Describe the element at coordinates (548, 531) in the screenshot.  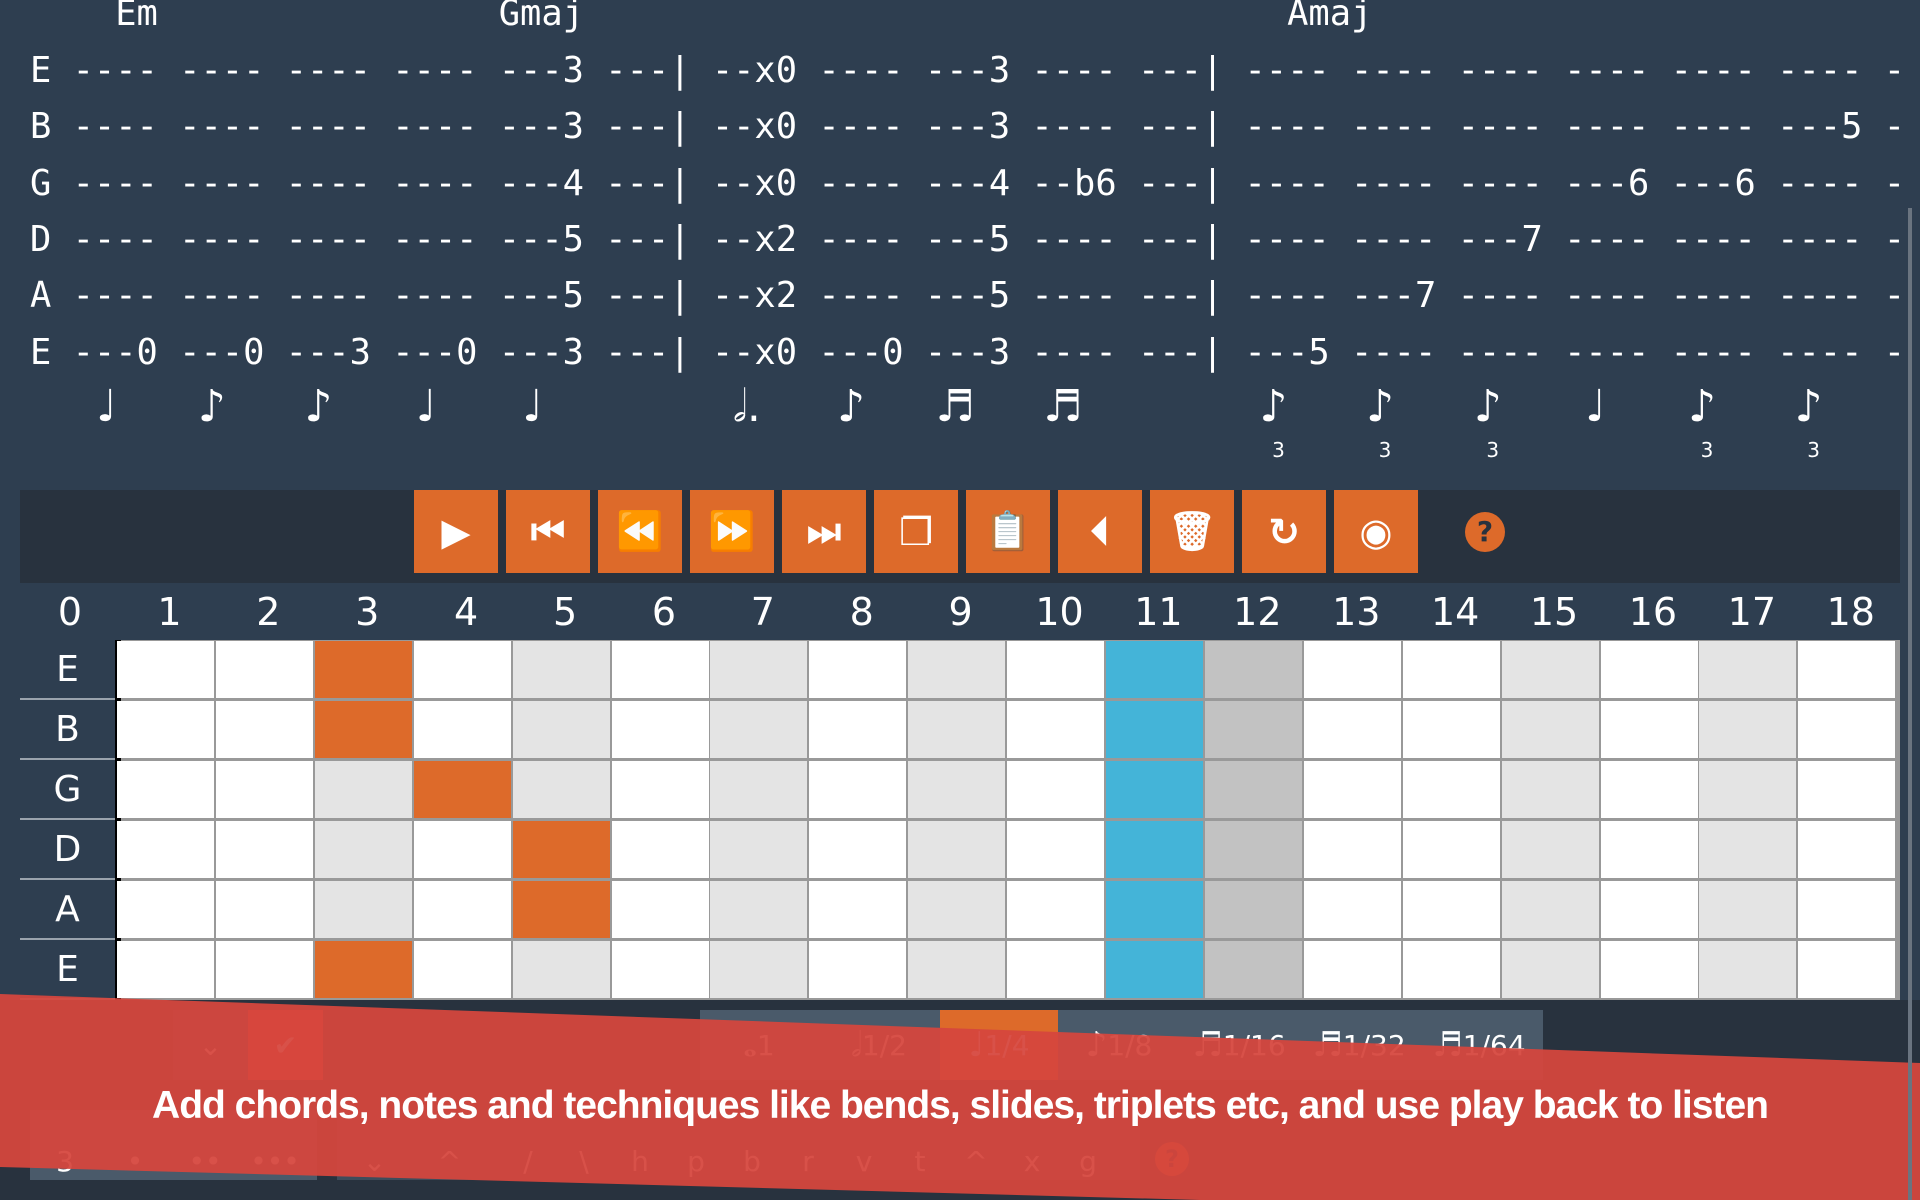
I see `skip-to-start-button: ⏮` at that location.